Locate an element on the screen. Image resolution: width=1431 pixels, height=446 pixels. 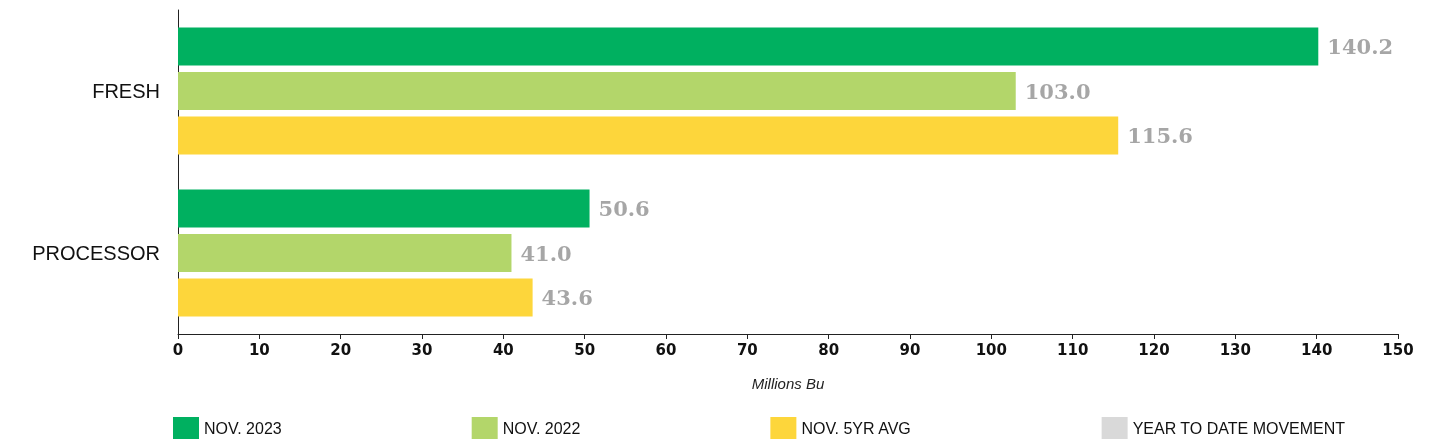
data-label: 50.6 is located at coordinates (624, 209).